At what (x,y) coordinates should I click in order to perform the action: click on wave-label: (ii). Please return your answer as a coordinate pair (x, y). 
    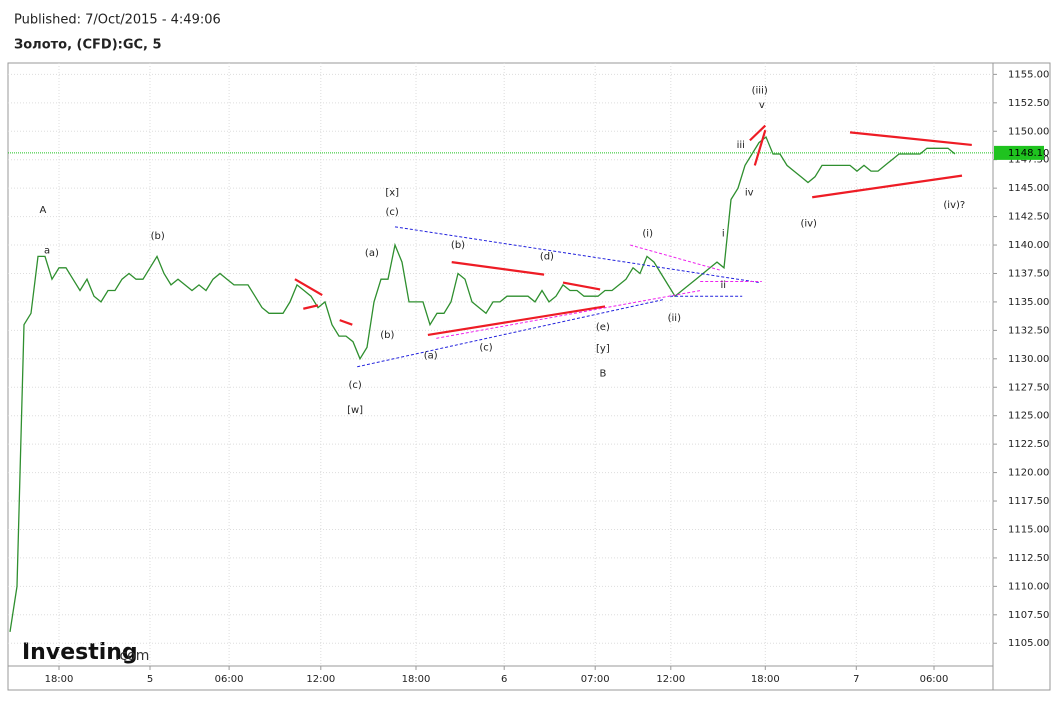
    Looking at the image, I should click on (674, 318).